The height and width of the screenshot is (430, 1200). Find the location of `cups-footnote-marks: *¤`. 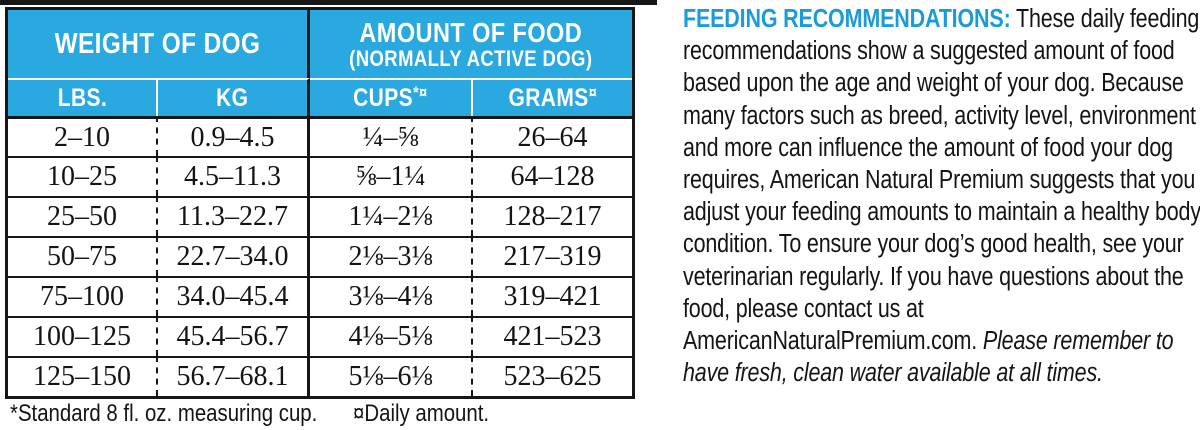

cups-footnote-marks: *¤ is located at coordinates (420, 92).